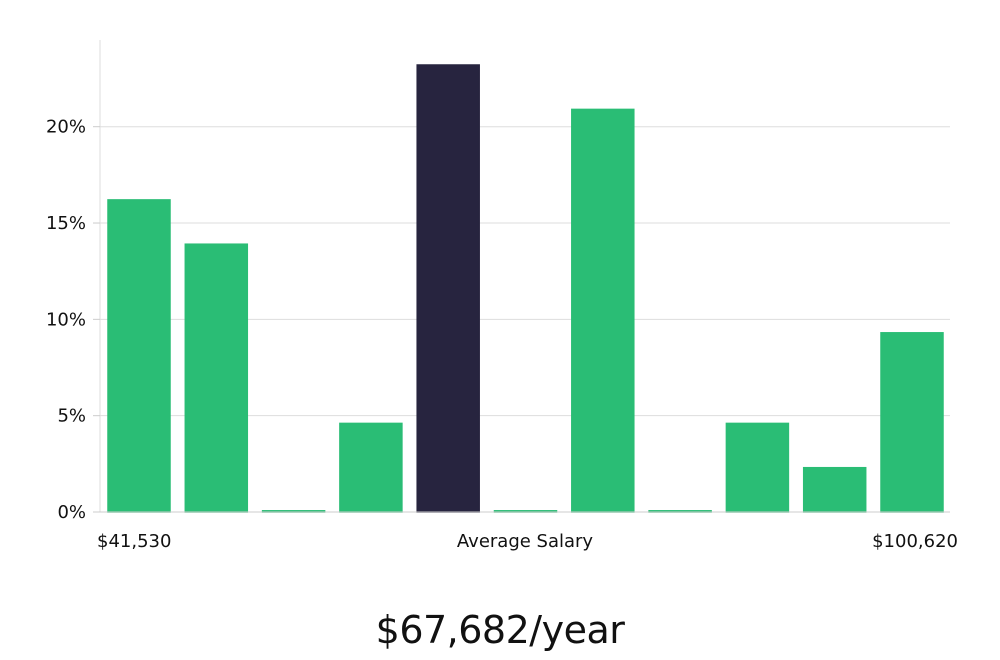 The width and height of the screenshot is (1000, 660). I want to click on y-tick-label: 20%, so click(66, 127).